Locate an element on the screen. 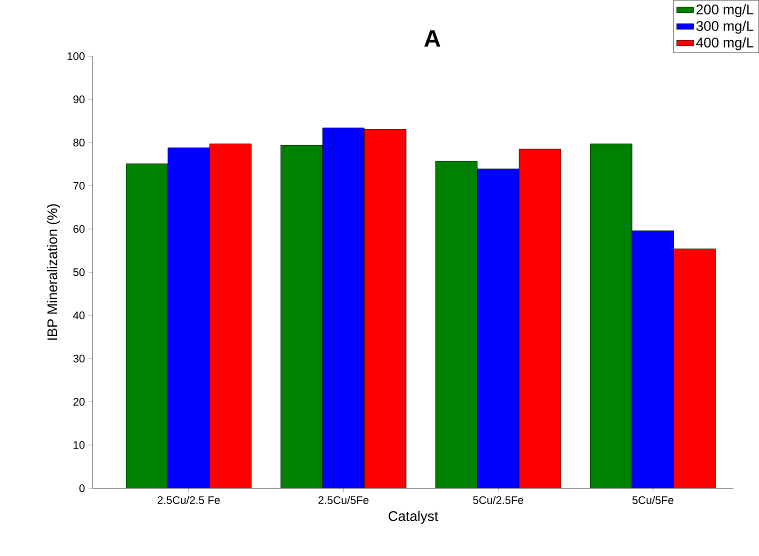 The height and width of the screenshot is (556, 759). y-tick-label: 70 is located at coordinates (79, 186).